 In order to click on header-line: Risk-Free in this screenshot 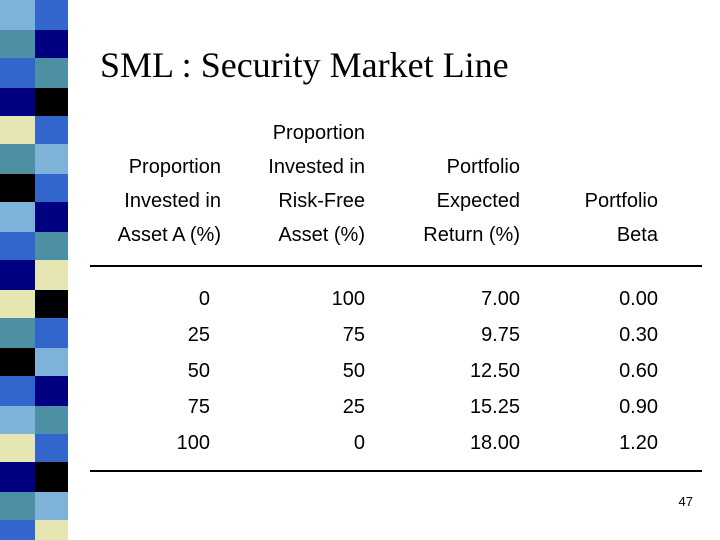, I will do `click(321, 201)`.